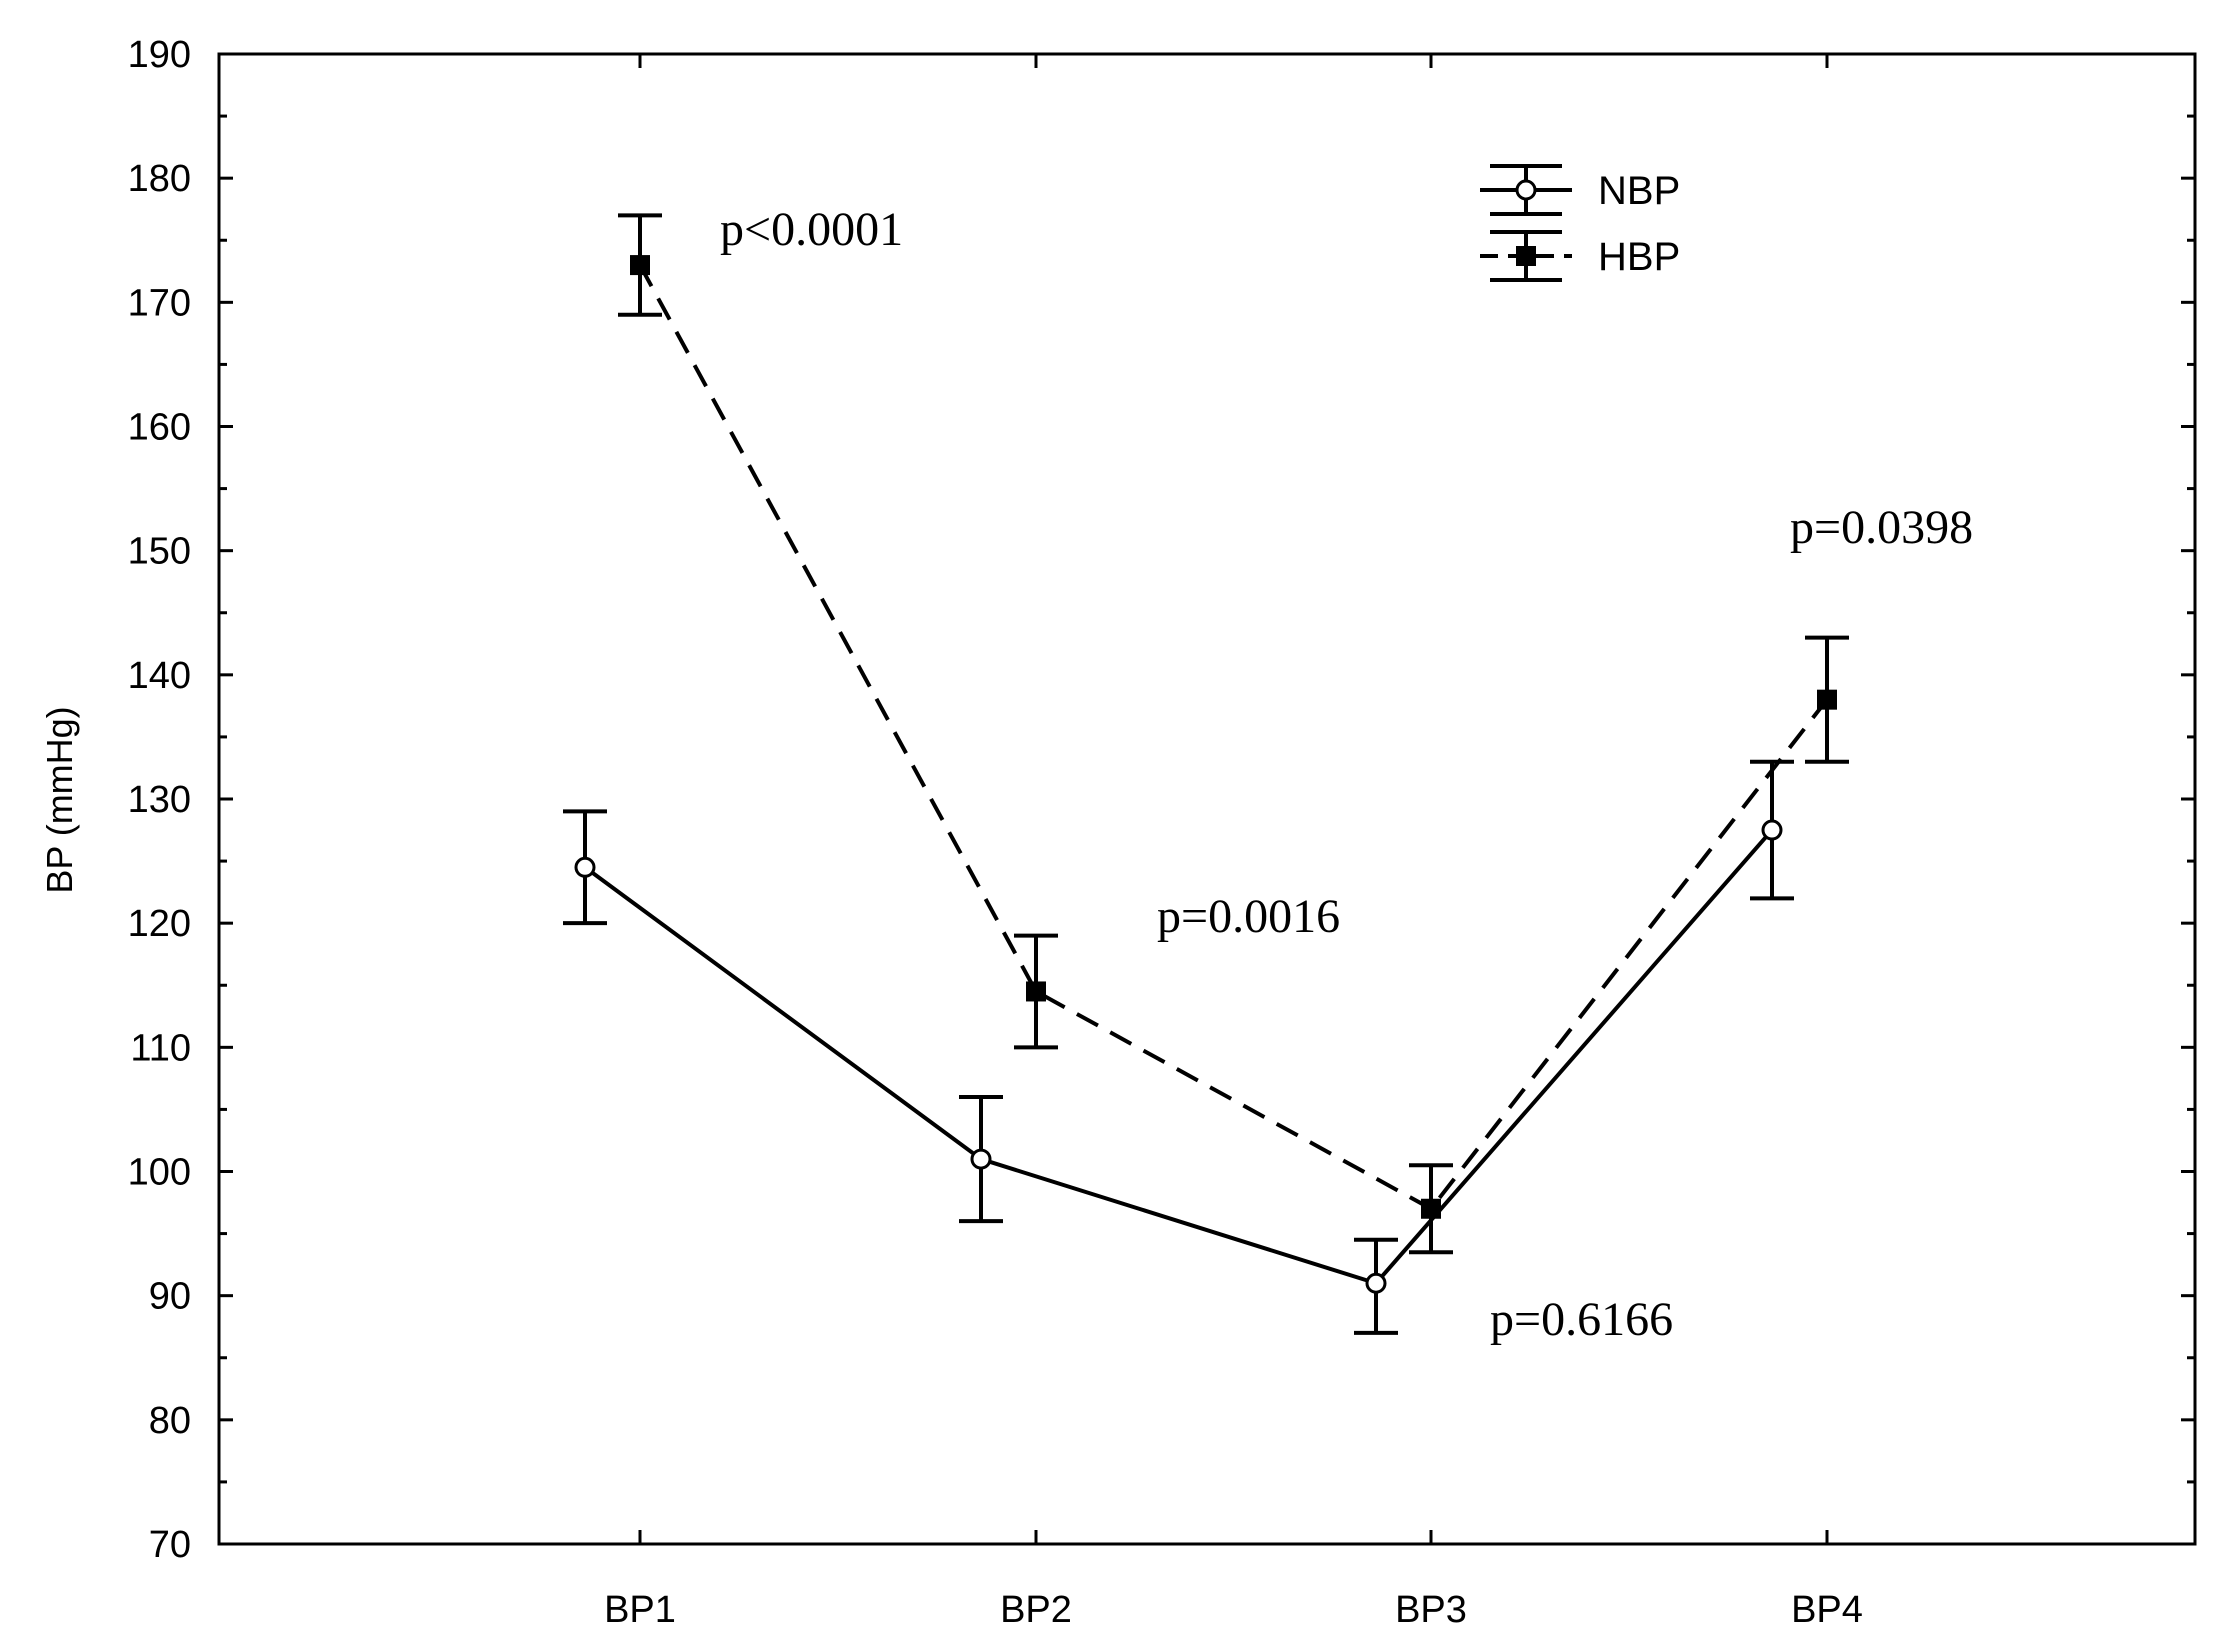  I want to click on legend-label: NBP, so click(1639, 191).